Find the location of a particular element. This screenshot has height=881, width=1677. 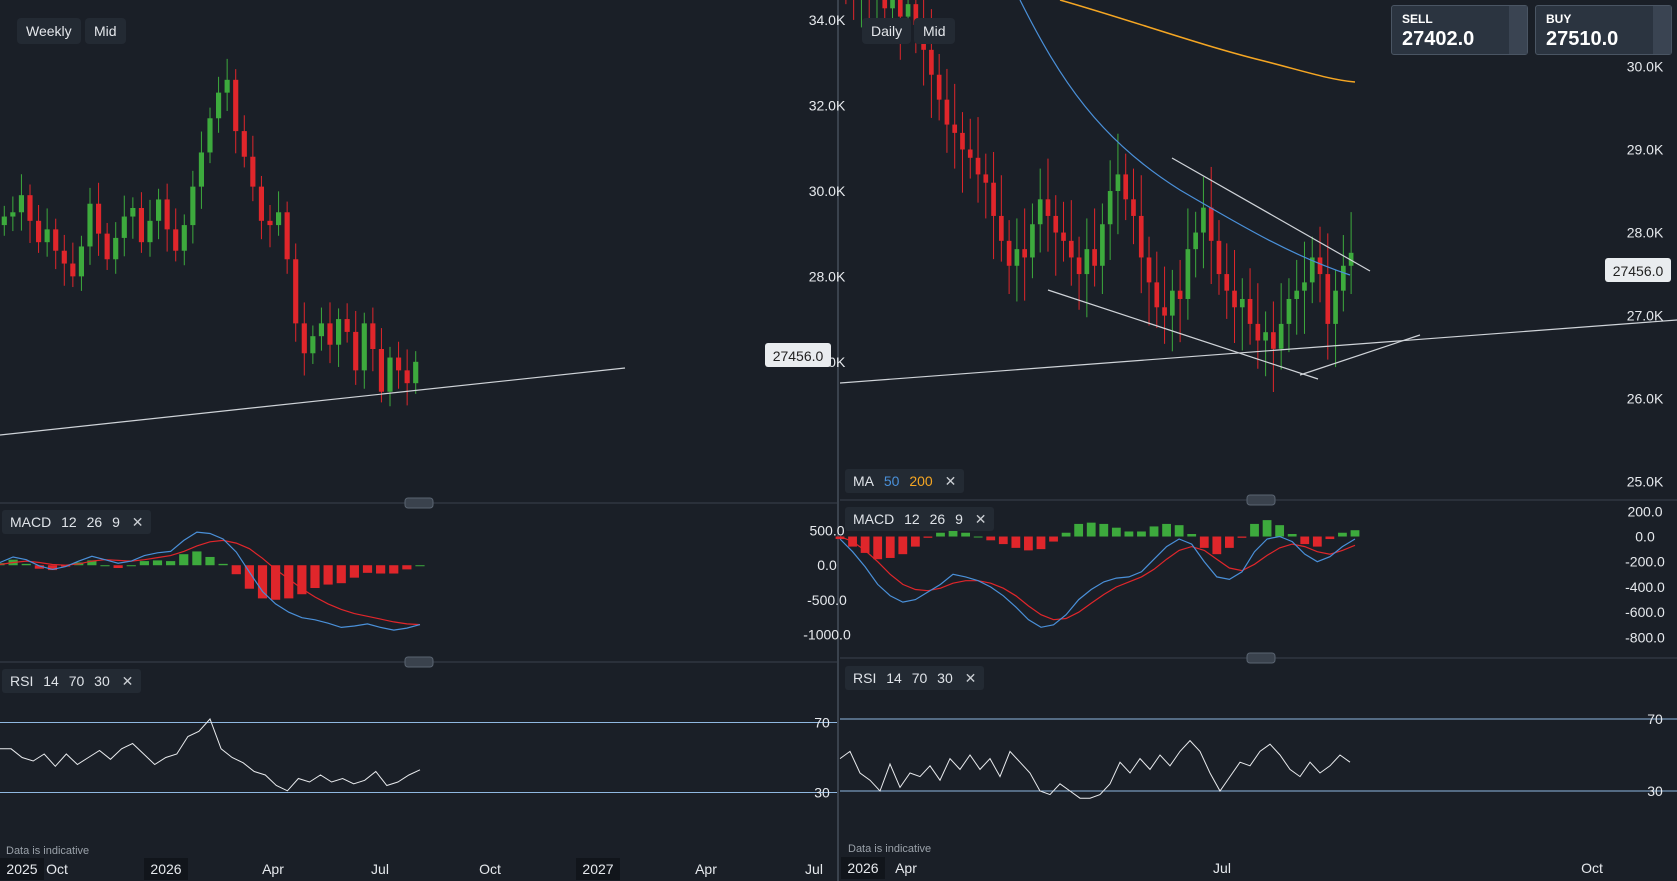

right-macd-label: MACD 12 26 9 ✕ is located at coordinates (920, 519).